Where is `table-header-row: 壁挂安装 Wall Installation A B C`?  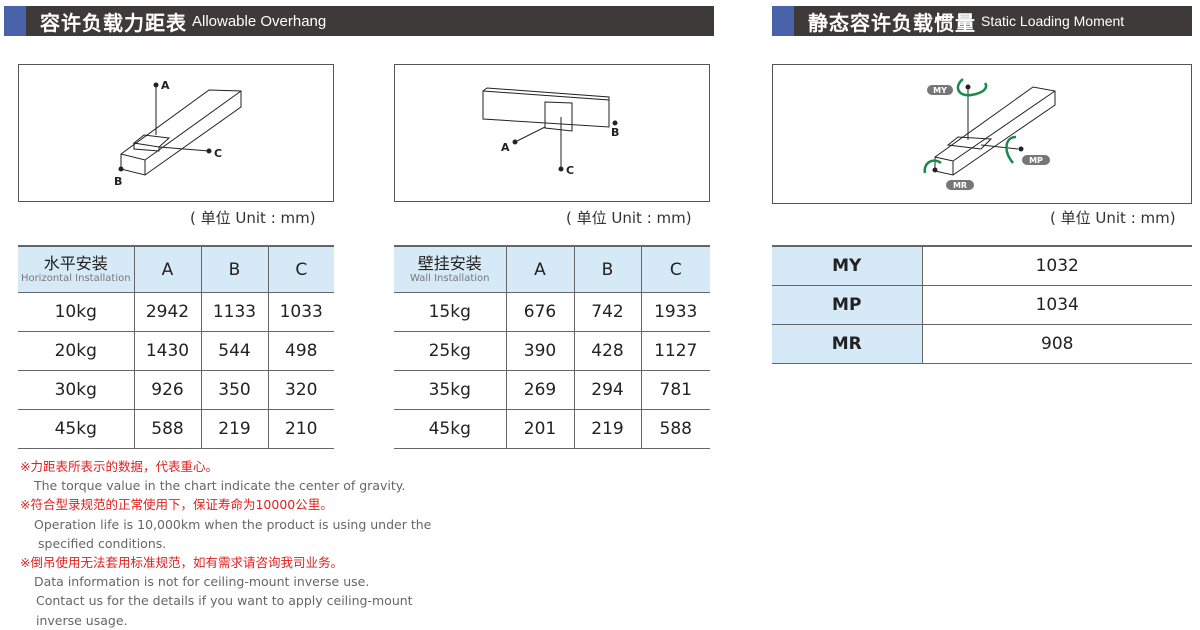
table-header-row: 壁挂安装 Wall Installation A B C is located at coordinates (552, 269).